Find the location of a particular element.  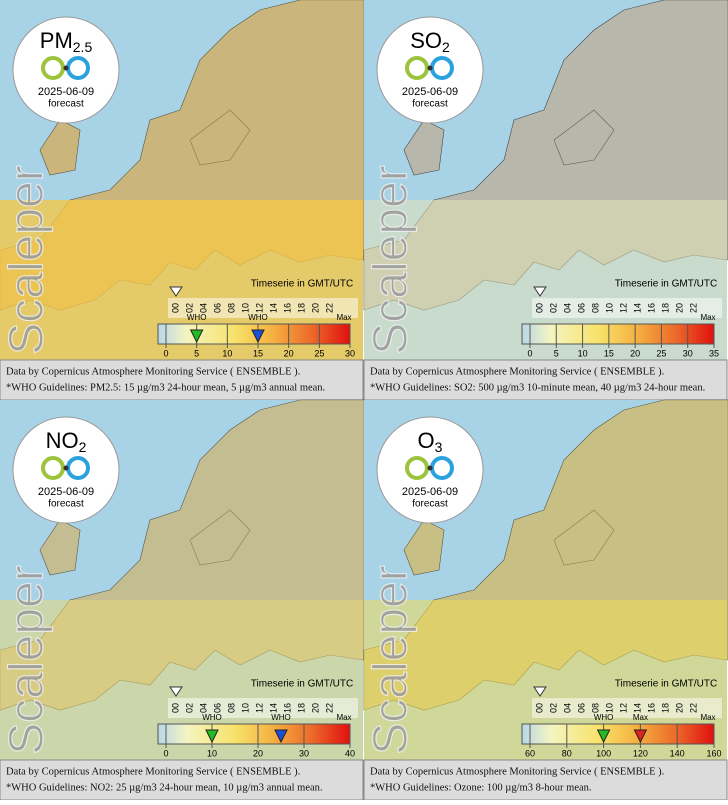

colorbar-tick-label: 35 is located at coordinates (714, 353).